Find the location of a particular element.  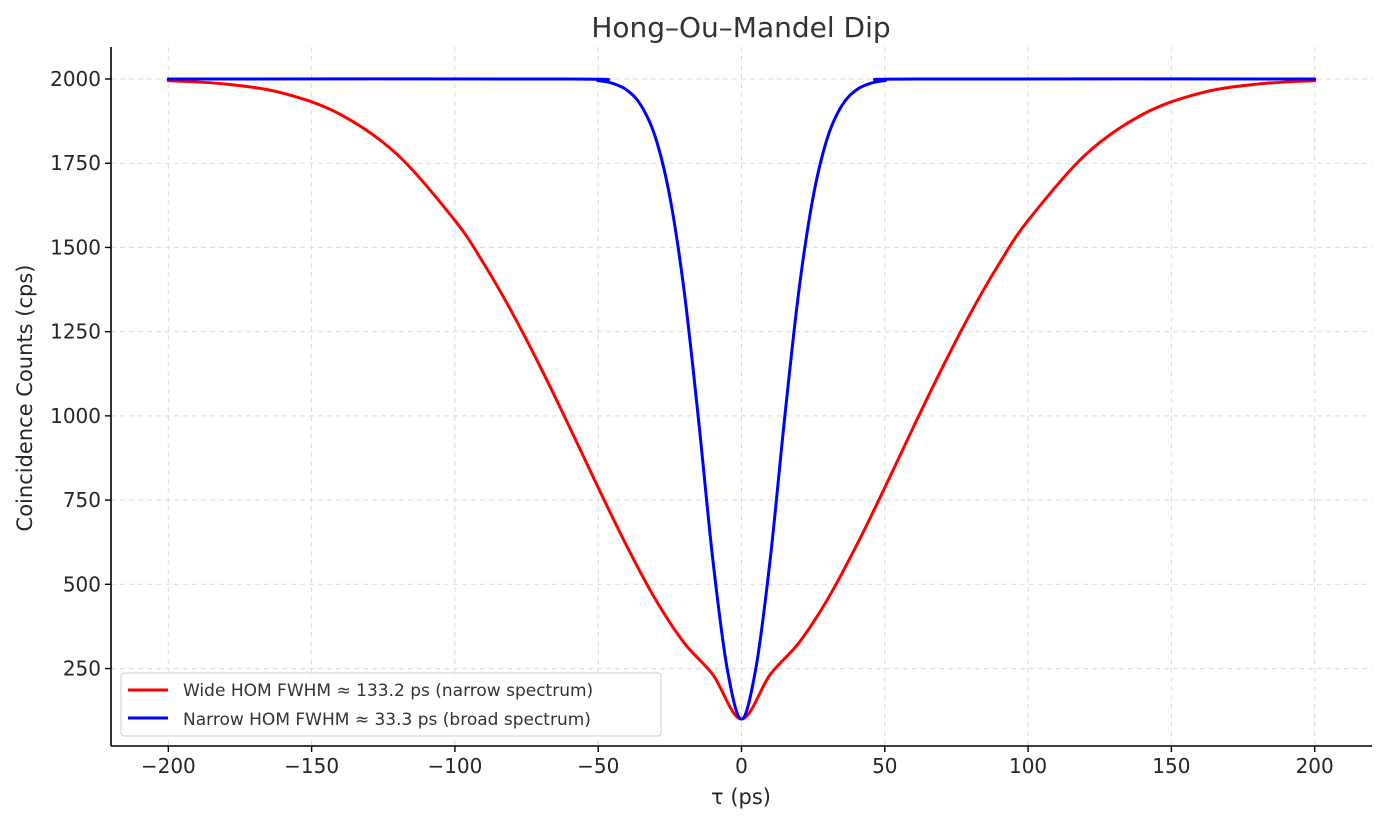

y-axis-label: Coincidence Counts (cps) is located at coordinates (25, 398).